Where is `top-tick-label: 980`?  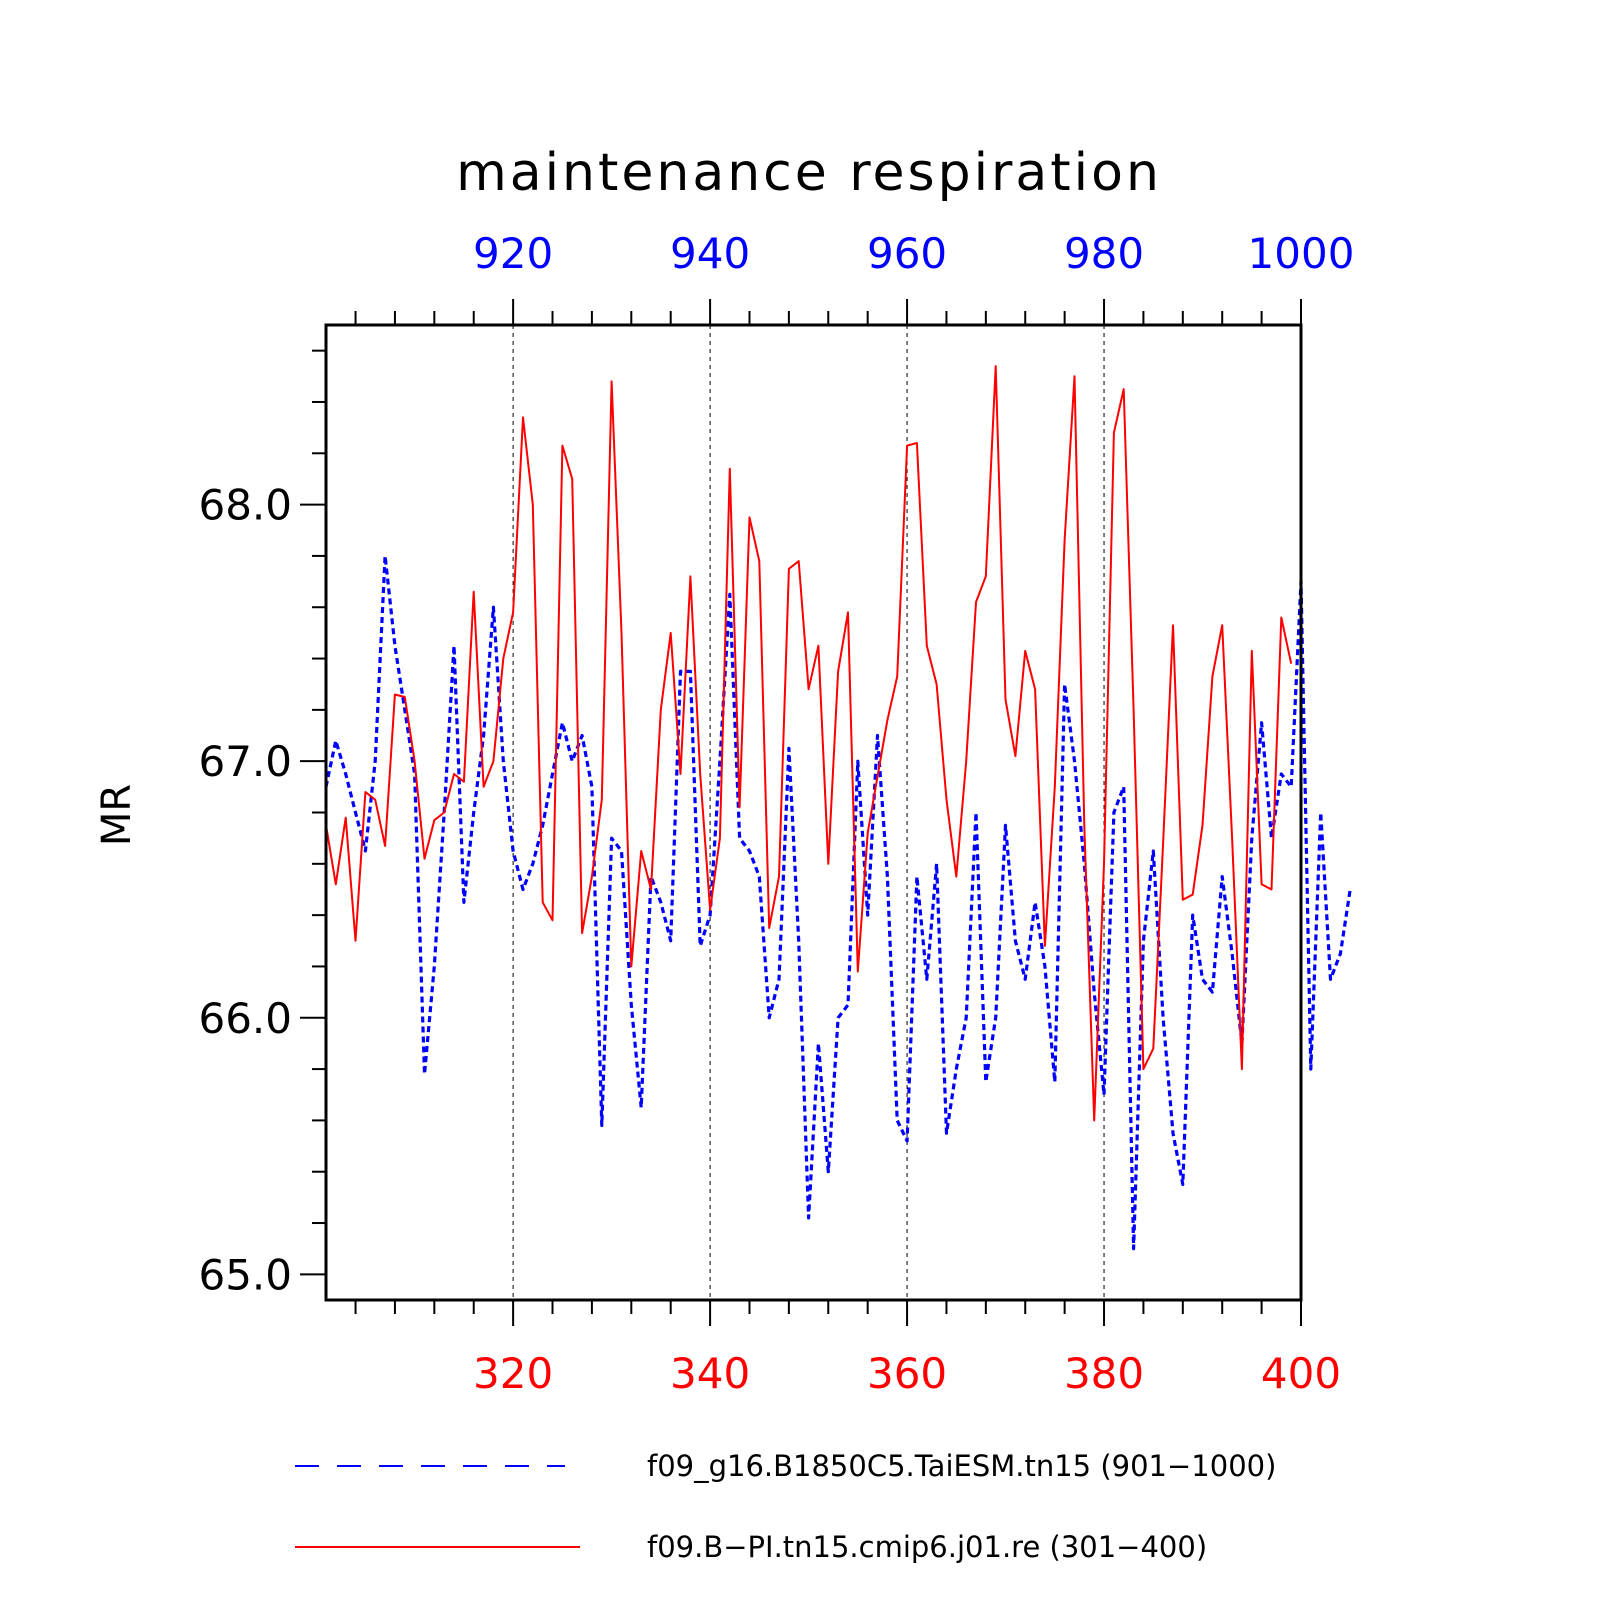
top-tick-label: 980 is located at coordinates (1104, 253).